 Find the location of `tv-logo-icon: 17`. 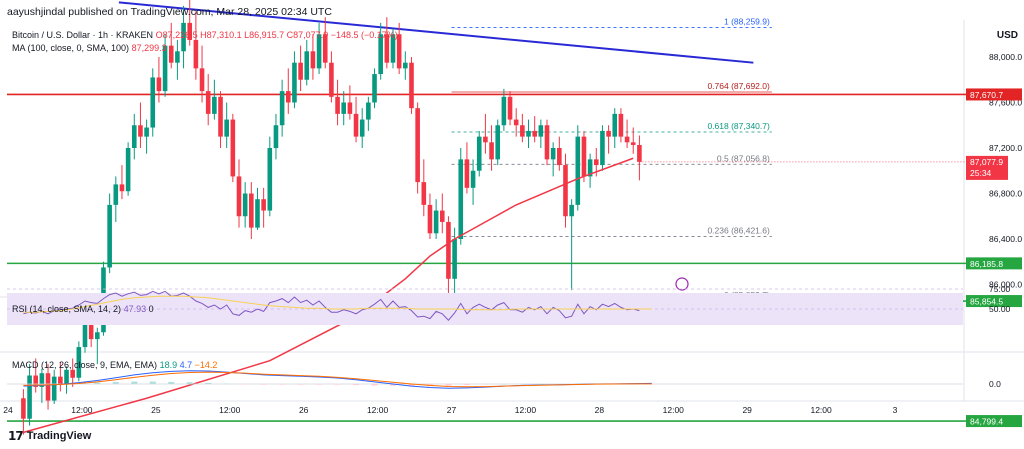

tv-logo-icon: 17 is located at coordinates (16, 436).